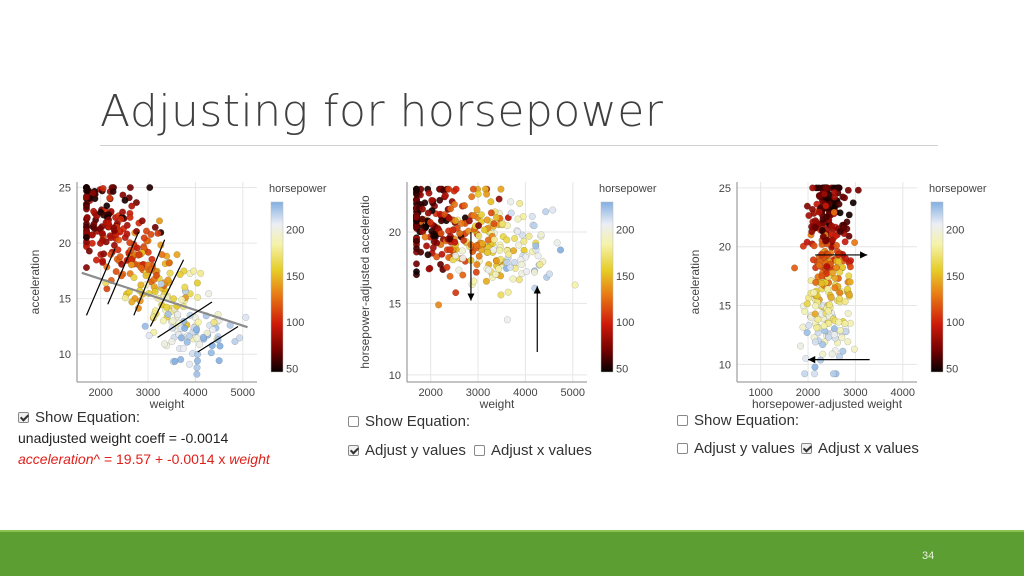 Image resolution: width=1024 pixels, height=576 pixels. What do you see at coordinates (738, 420) in the screenshot?
I see `right-show-equation: Show Equation:` at bounding box center [738, 420].